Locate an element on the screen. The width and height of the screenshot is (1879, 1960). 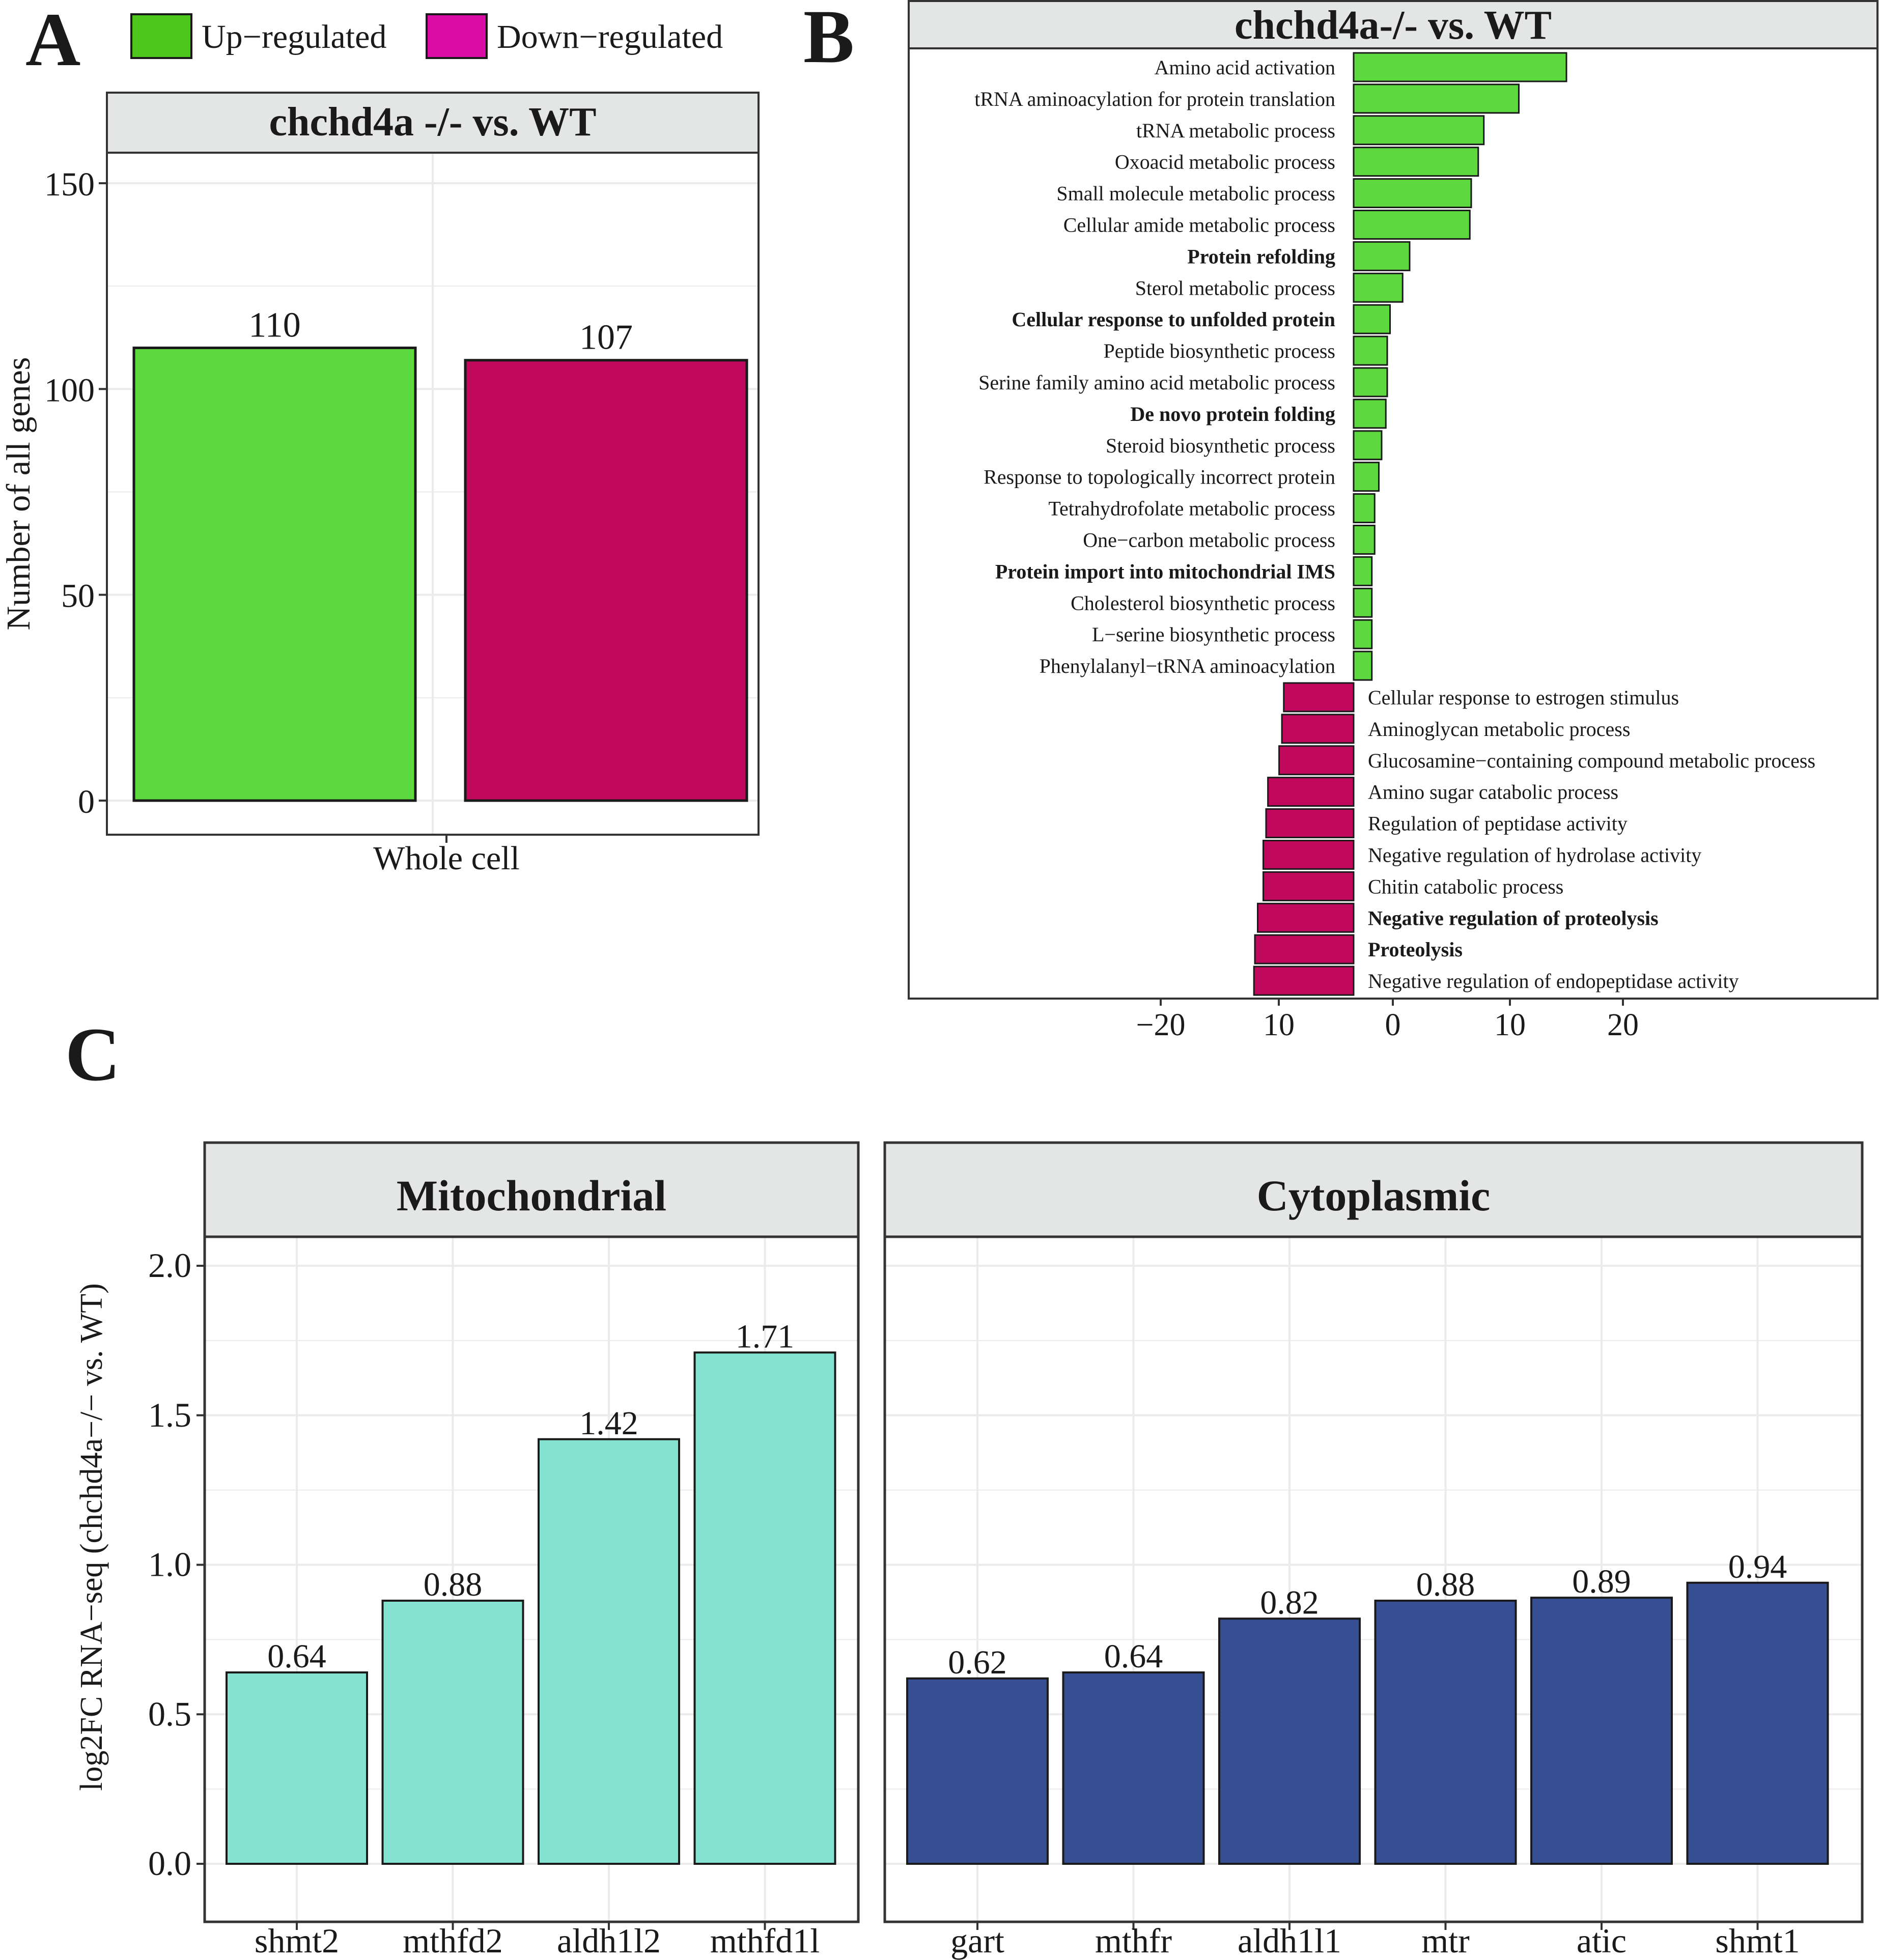
bar-mthfd2 is located at coordinates (452, 1732).